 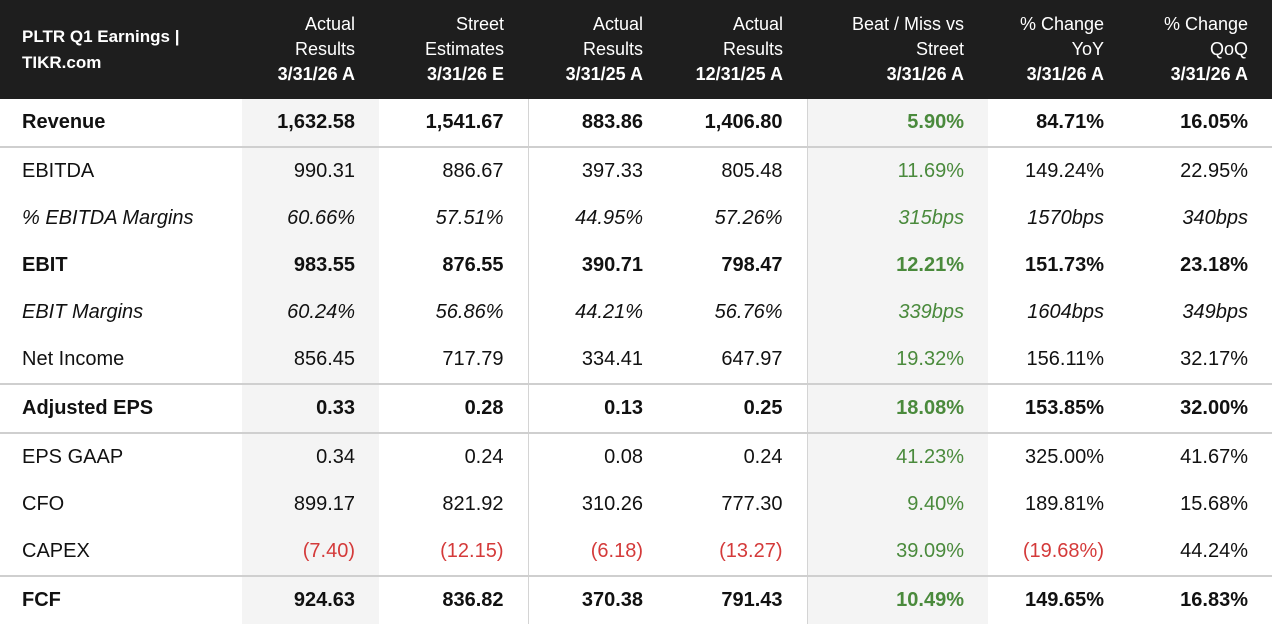 What do you see at coordinates (1064, 265) in the screenshot?
I see `table-cell: 151.73%` at bounding box center [1064, 265].